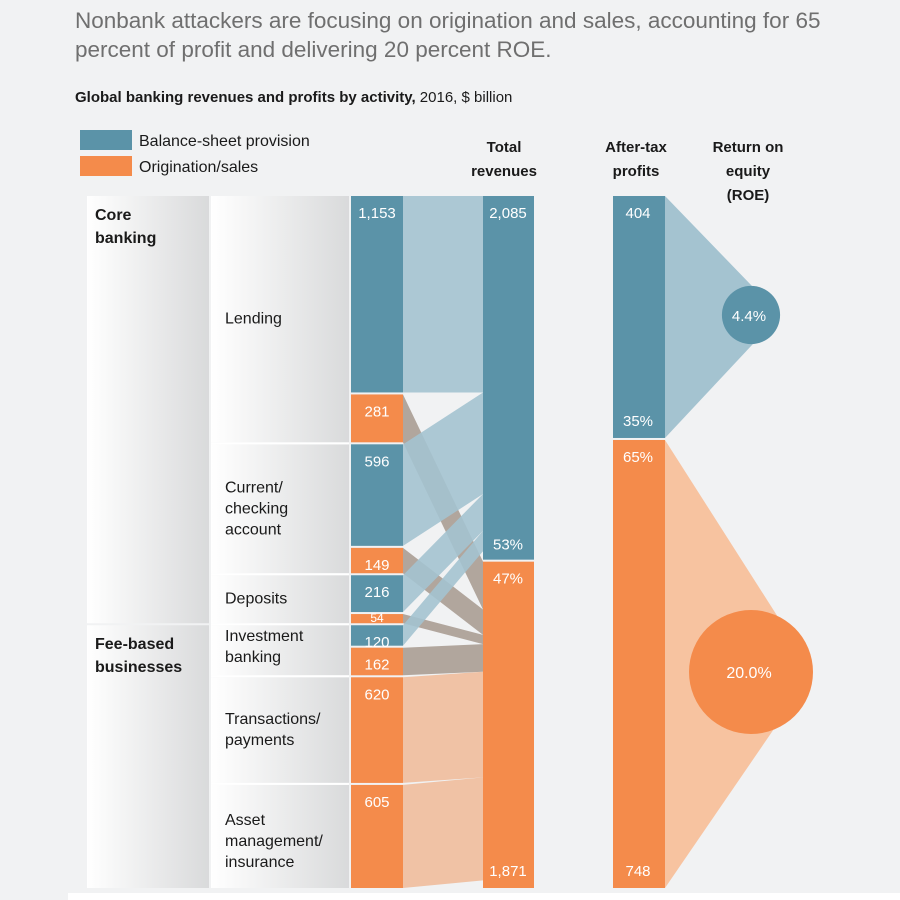 The height and width of the screenshot is (900, 900). I want to click on activity-label: Asset, so click(245, 820).